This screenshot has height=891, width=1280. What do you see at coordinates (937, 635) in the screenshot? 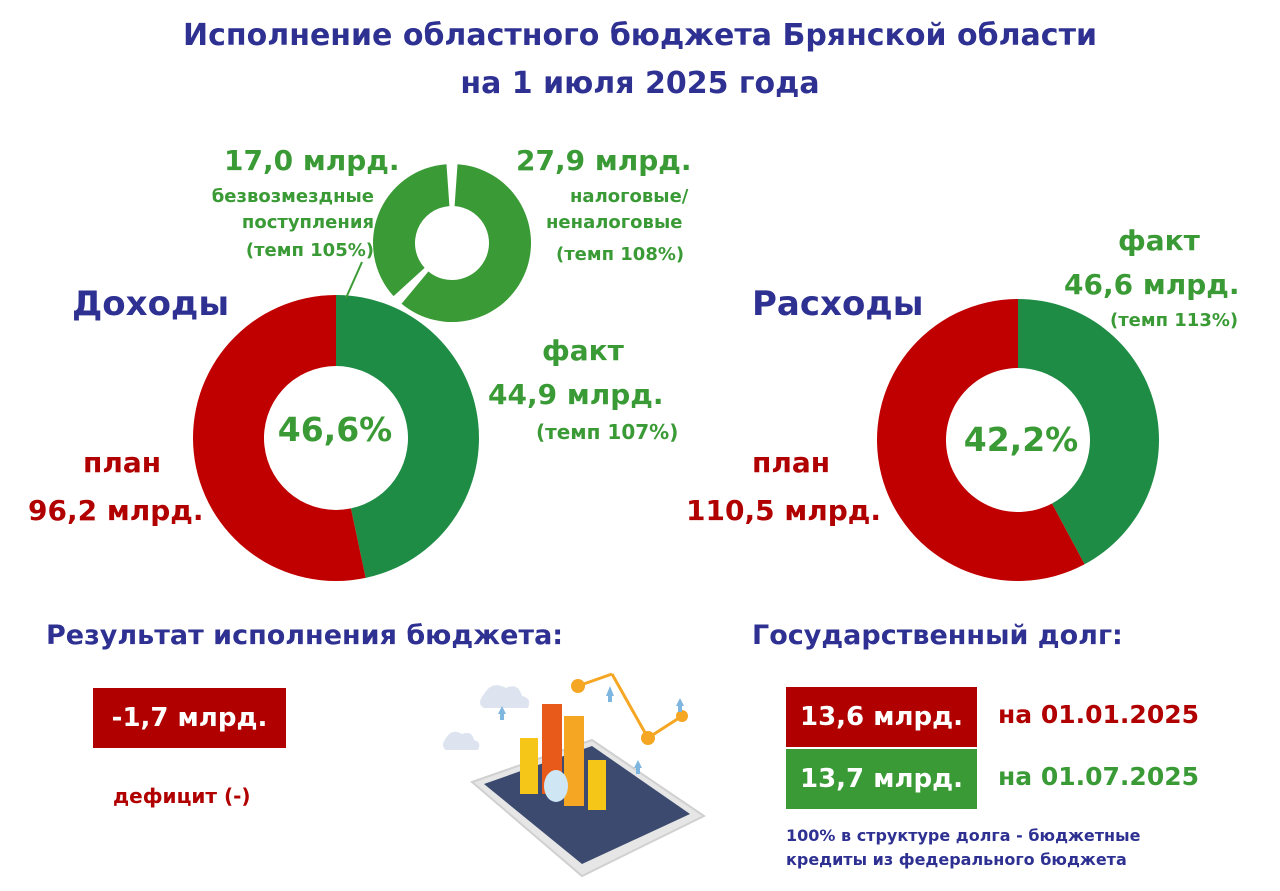
I see `debt-heading: Государственный долг:` at bounding box center [937, 635].